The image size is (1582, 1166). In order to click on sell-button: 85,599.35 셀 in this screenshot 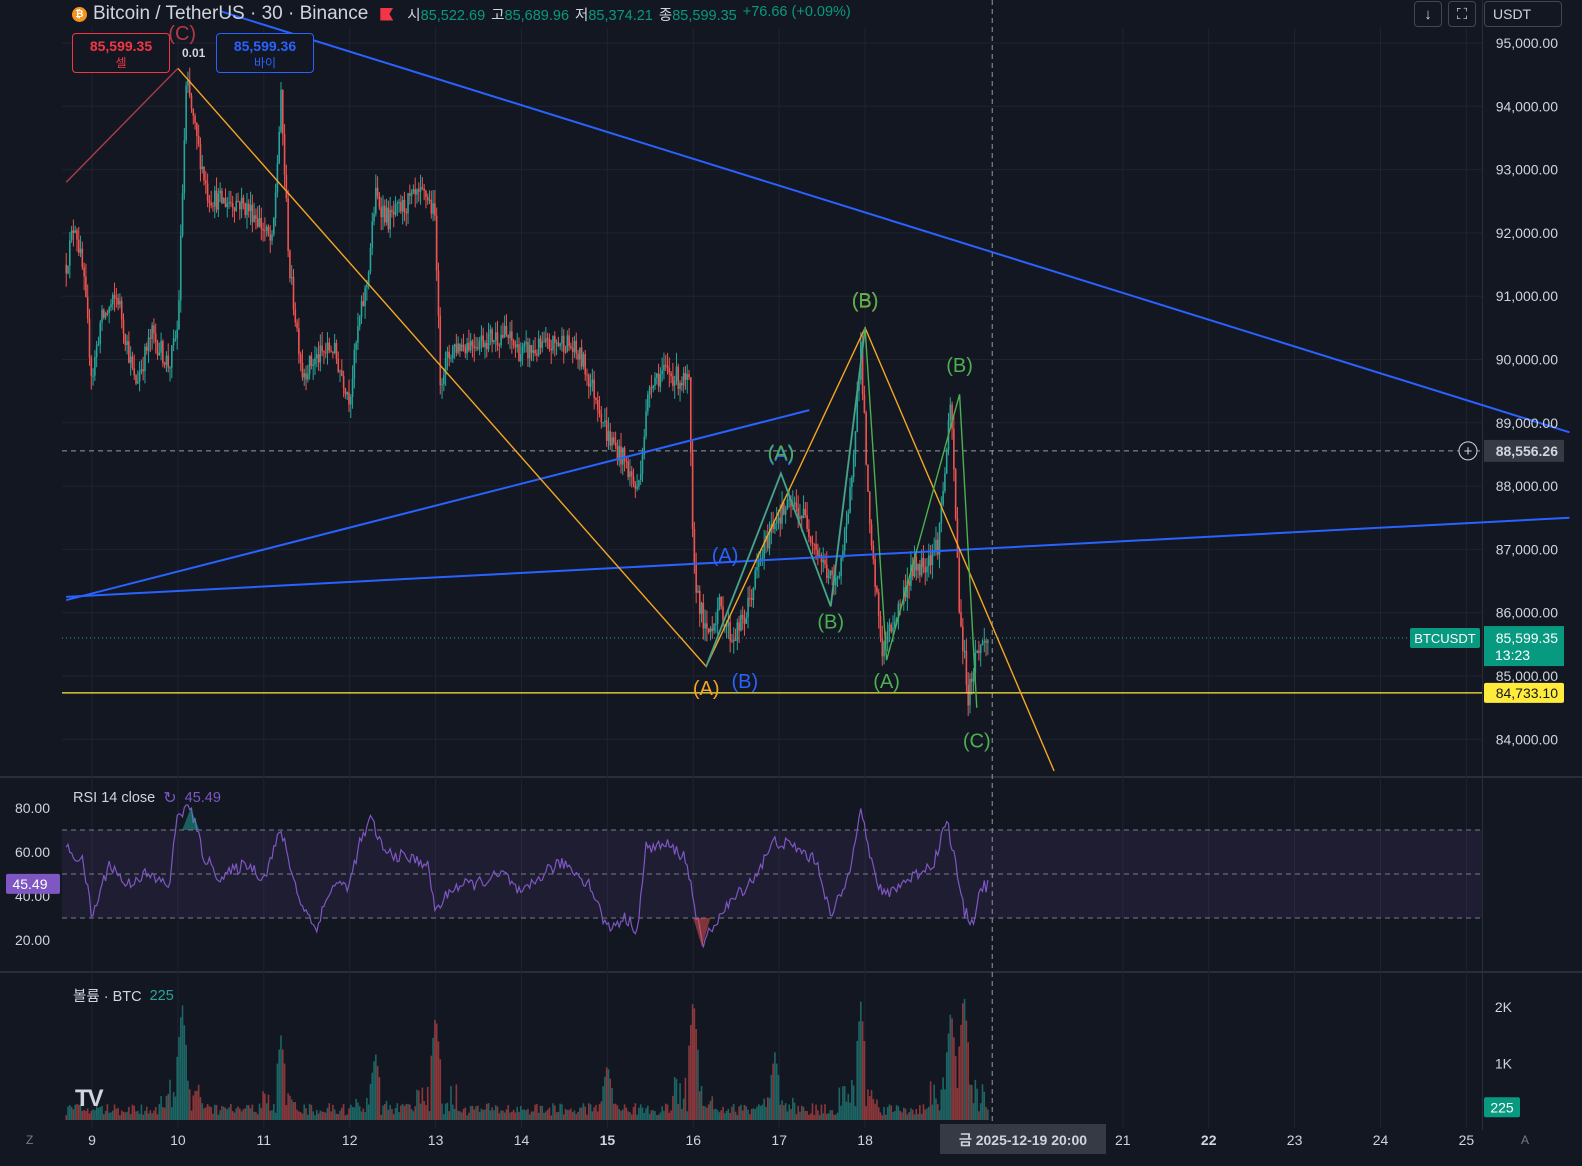, I will do `click(121, 53)`.